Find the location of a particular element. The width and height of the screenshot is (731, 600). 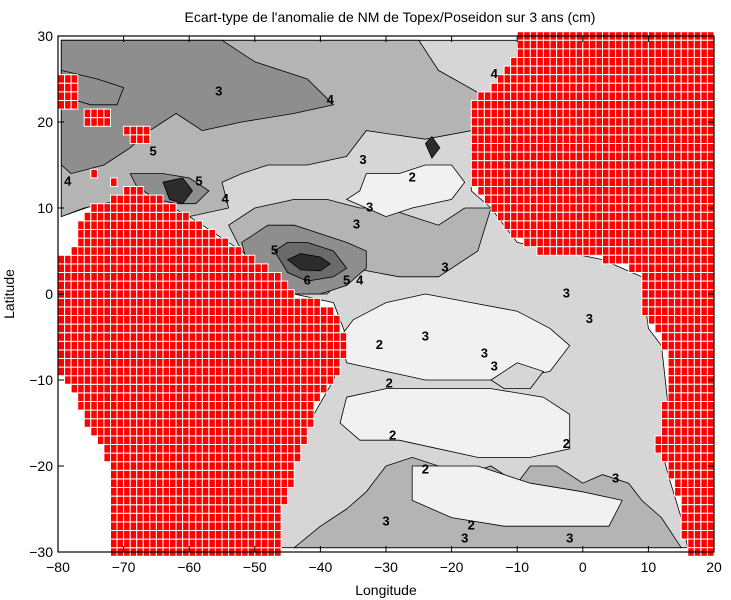

y-tick-label: 30 is located at coordinates (45, 36).